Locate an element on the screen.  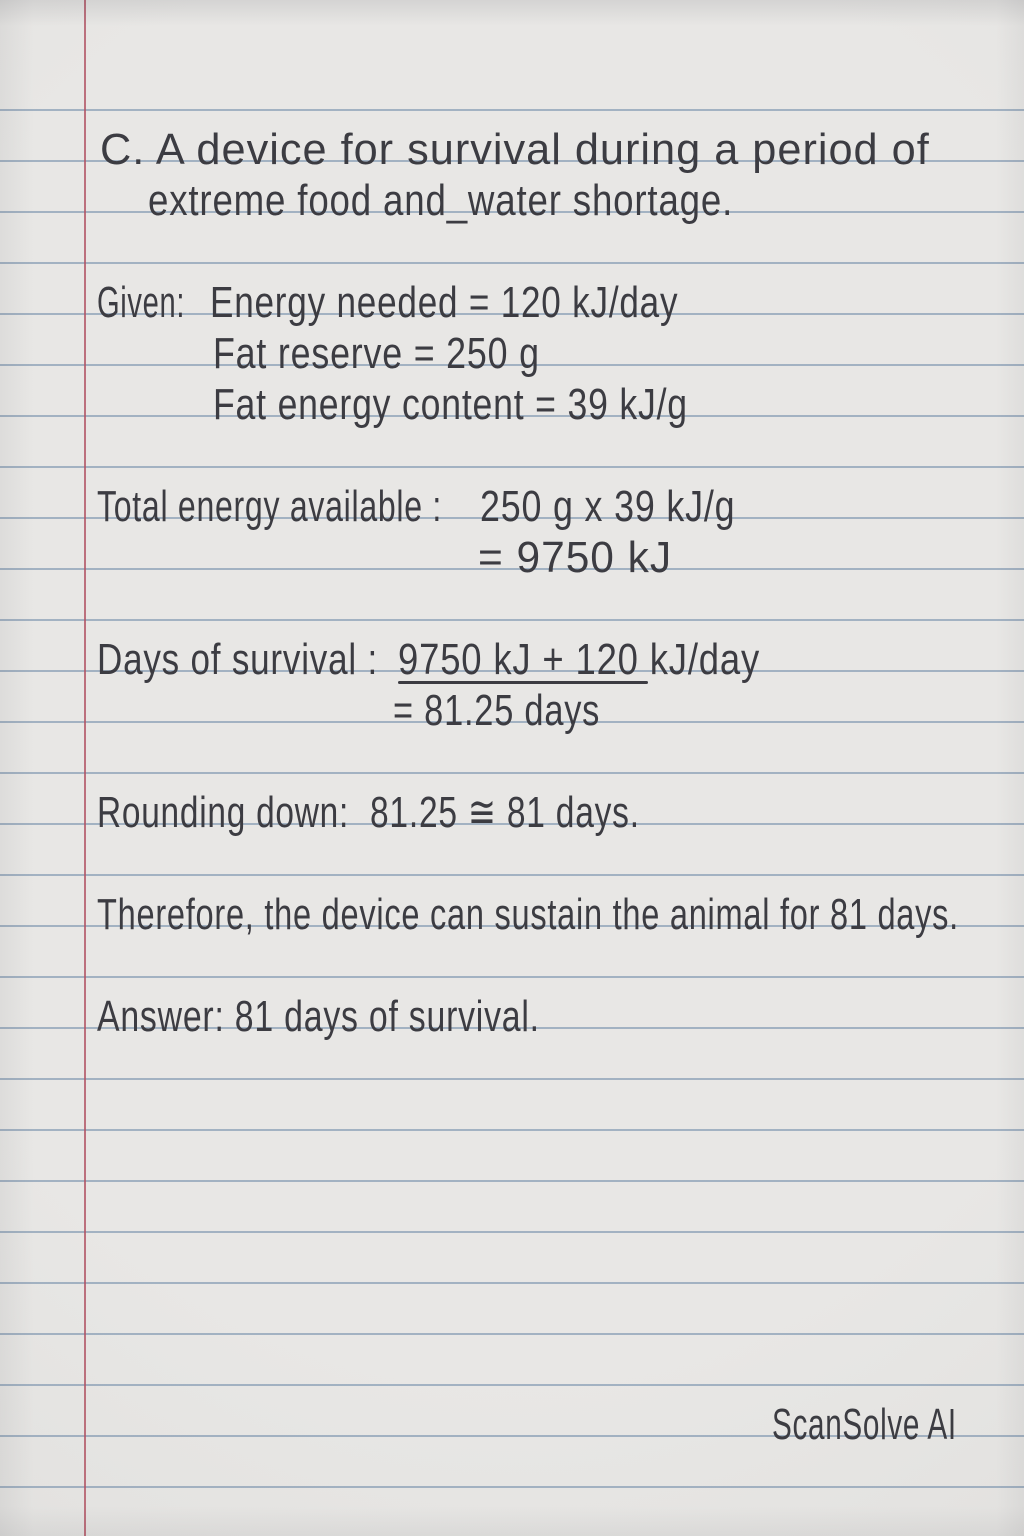
given-item-fat-reserve: Fat reserve = 250 g is located at coordinates (376, 353).